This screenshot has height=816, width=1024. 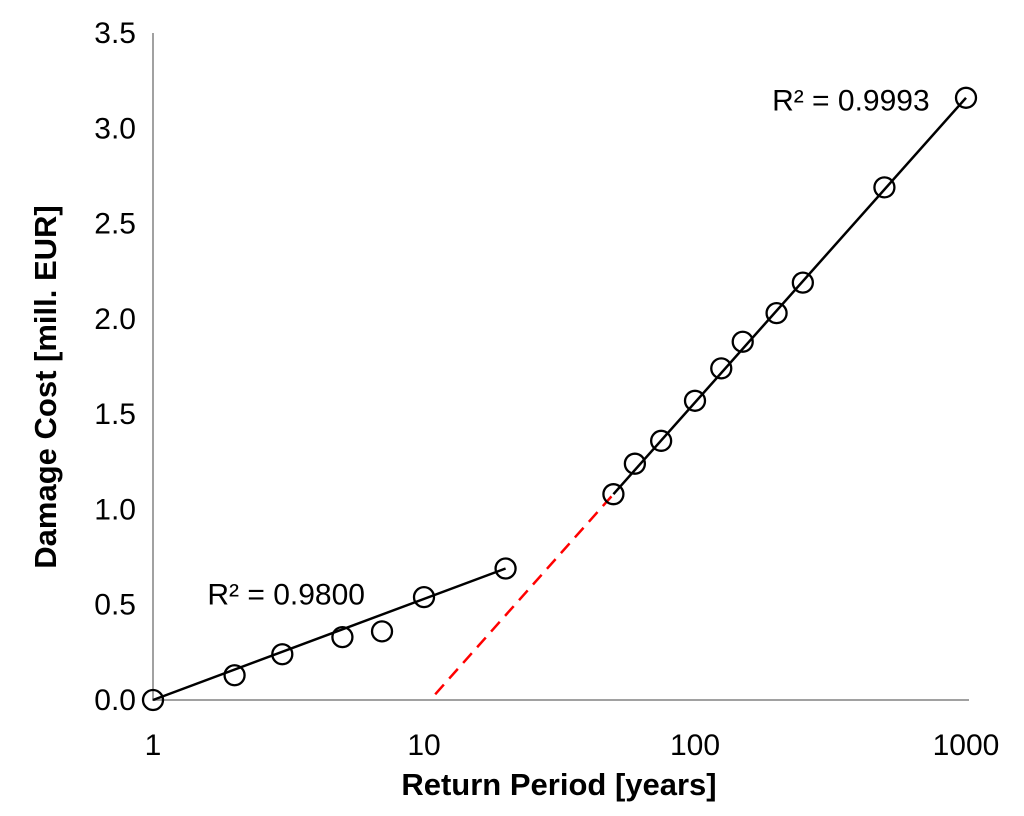 What do you see at coordinates (115, 224) in the screenshot?
I see `y-tick-label: 2.5` at bounding box center [115, 224].